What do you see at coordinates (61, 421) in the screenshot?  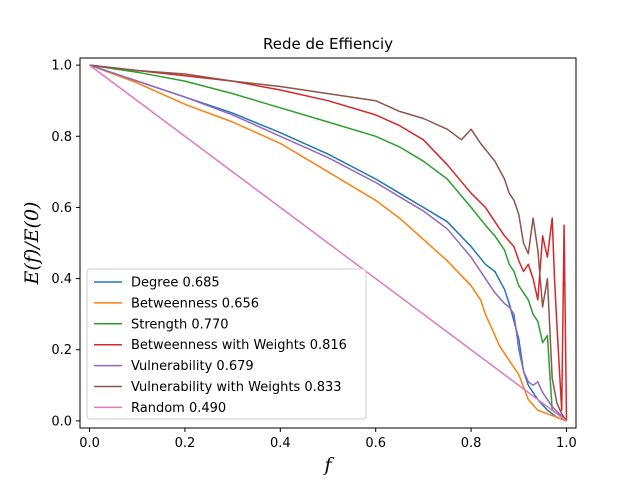 I see `y-tick-label: 0.0` at bounding box center [61, 421].